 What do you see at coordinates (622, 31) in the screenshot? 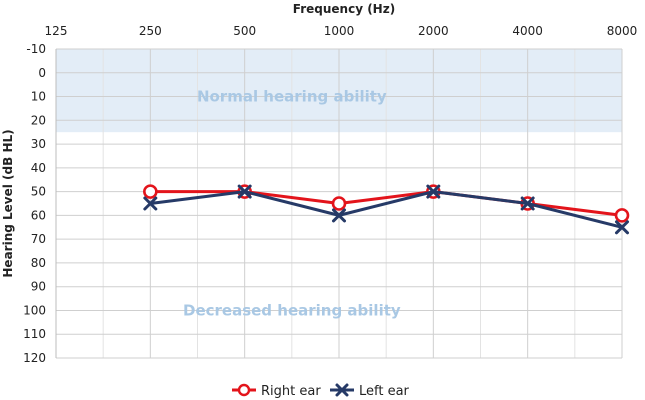
I see `x-tick-label: 8000` at bounding box center [622, 31].